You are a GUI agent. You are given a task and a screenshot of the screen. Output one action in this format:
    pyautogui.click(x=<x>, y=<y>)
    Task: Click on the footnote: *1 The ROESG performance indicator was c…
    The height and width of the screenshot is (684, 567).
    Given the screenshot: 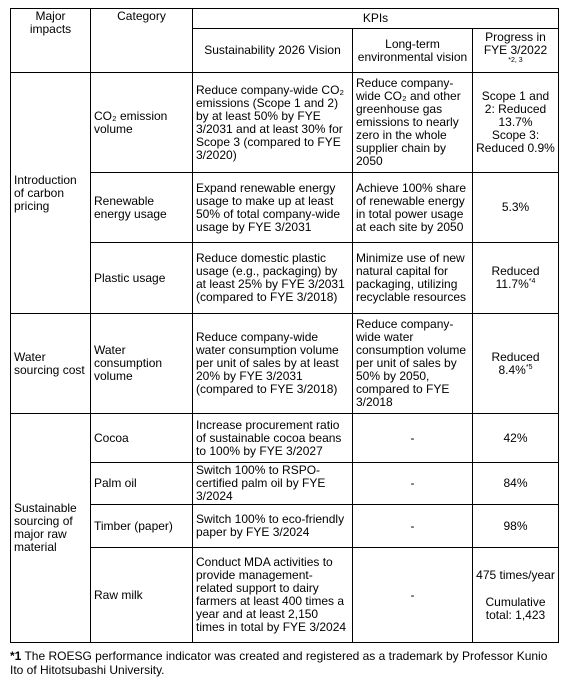 What is the action you would take?
    pyautogui.click(x=284, y=663)
    